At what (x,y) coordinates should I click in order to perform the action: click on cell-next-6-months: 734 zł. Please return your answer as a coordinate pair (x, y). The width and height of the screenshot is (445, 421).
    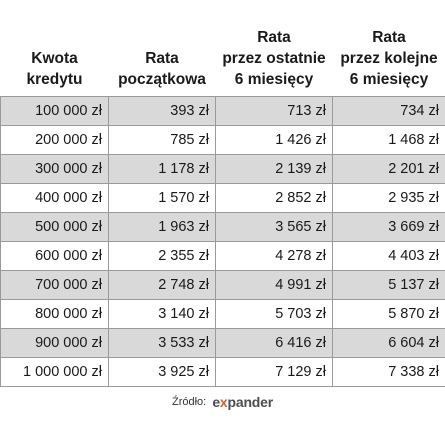
    Looking at the image, I should click on (388, 111).